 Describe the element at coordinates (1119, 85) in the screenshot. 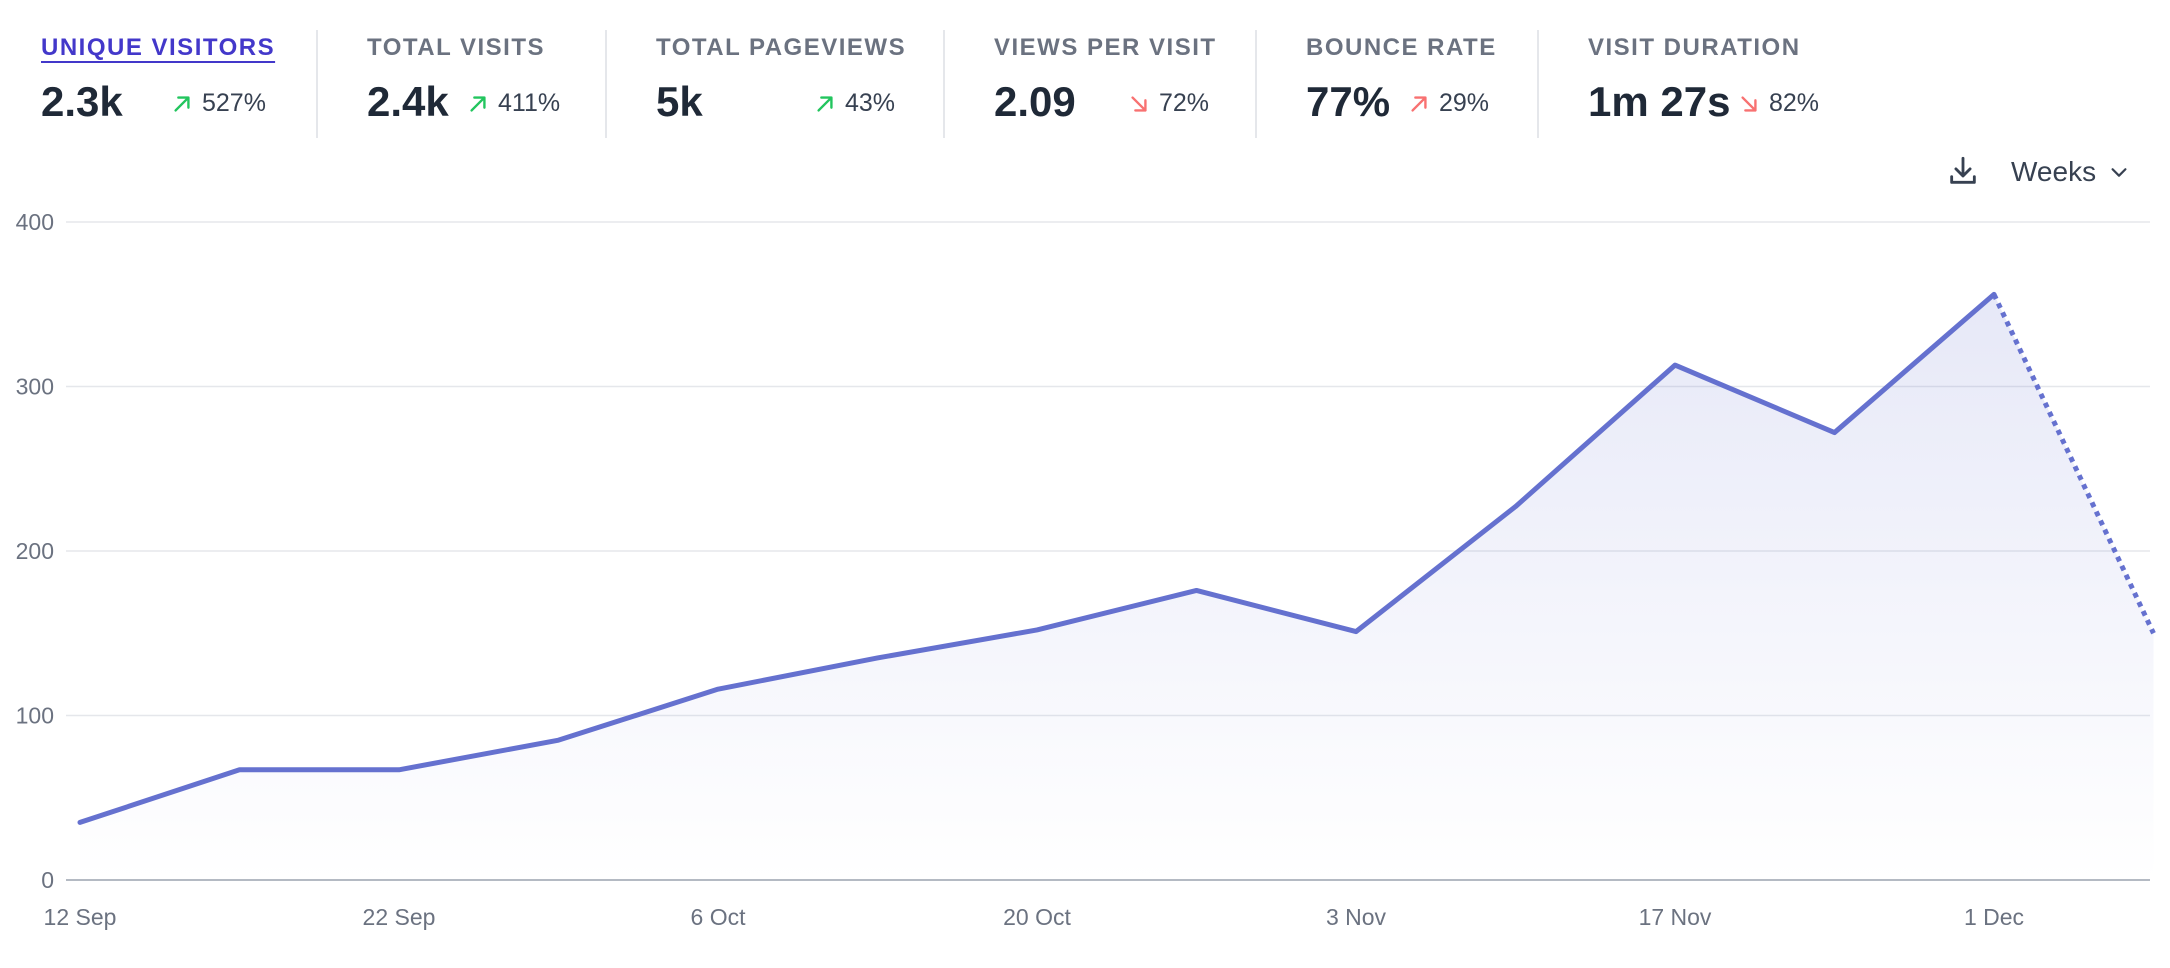

I see `metric-views-per-visit: VIEWS PER VISIT 2.09 72%` at that location.